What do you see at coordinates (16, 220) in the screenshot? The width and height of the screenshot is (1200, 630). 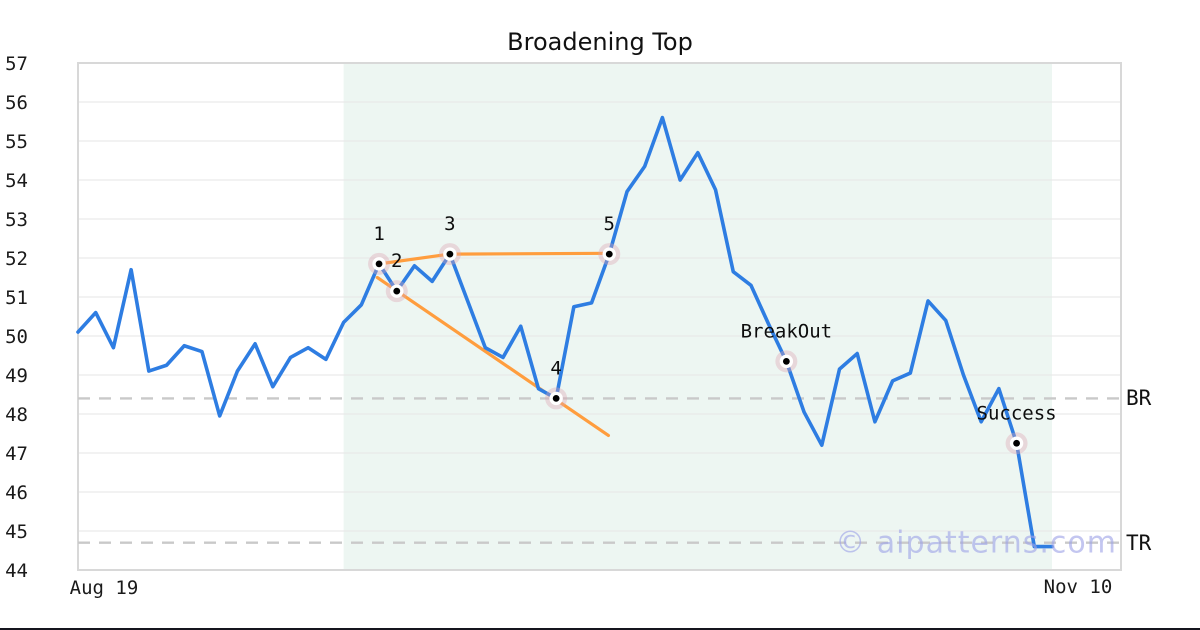 I see `y-tick-label: 53` at bounding box center [16, 220].